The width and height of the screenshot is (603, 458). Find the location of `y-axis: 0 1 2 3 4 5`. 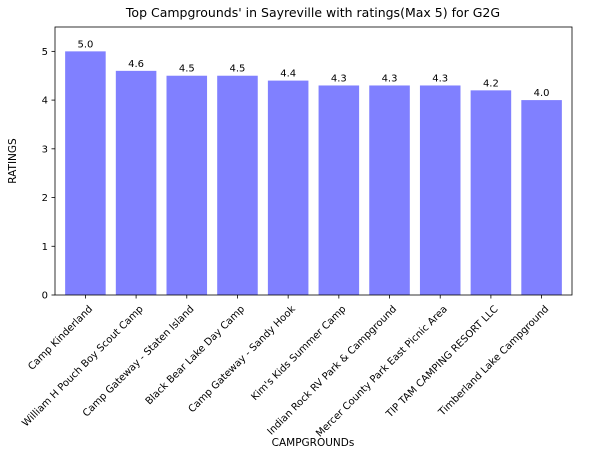

y-axis: 0 1 2 3 4 5 is located at coordinates (48, 174).